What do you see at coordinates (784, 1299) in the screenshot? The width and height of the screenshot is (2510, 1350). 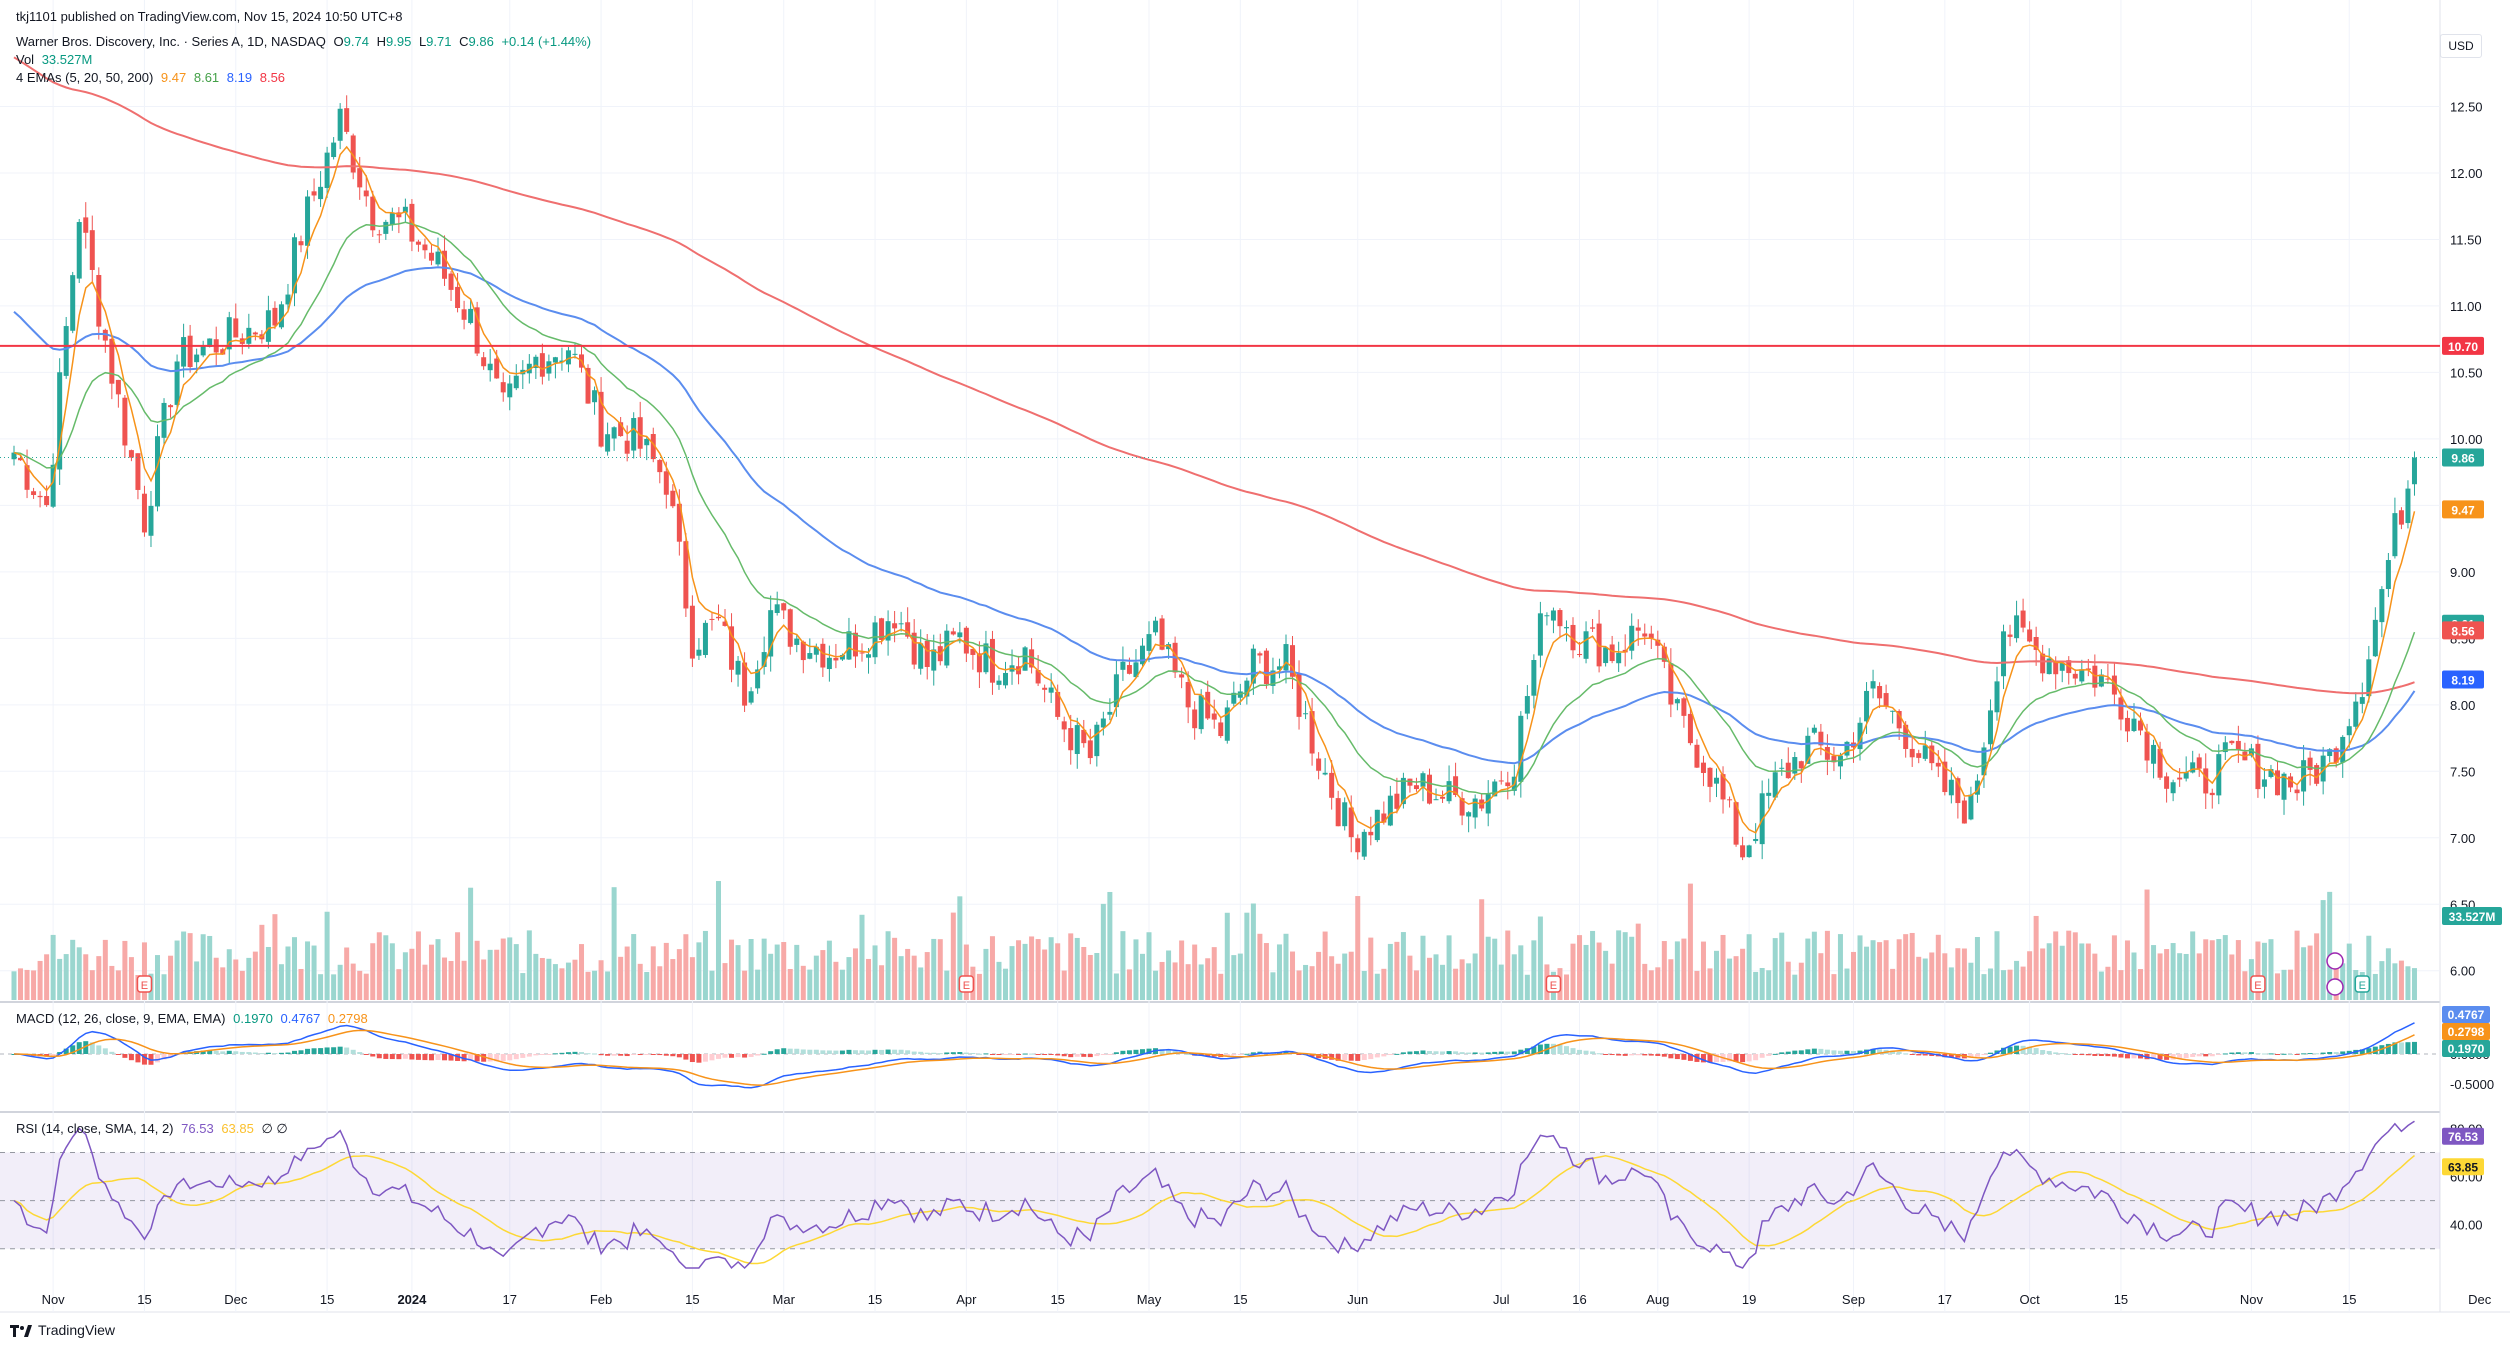 I see `time-tick-label: Mar` at bounding box center [784, 1299].